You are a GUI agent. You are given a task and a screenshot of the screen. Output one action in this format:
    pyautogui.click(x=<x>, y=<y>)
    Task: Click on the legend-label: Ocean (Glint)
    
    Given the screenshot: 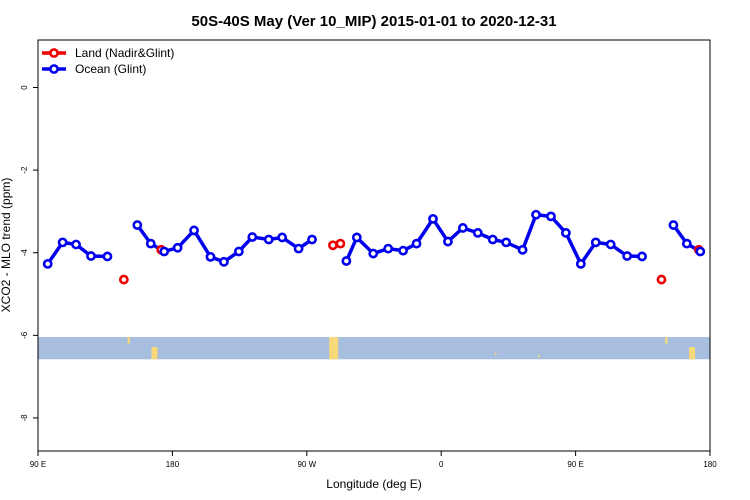 What is the action you would take?
    pyautogui.click(x=110, y=69)
    